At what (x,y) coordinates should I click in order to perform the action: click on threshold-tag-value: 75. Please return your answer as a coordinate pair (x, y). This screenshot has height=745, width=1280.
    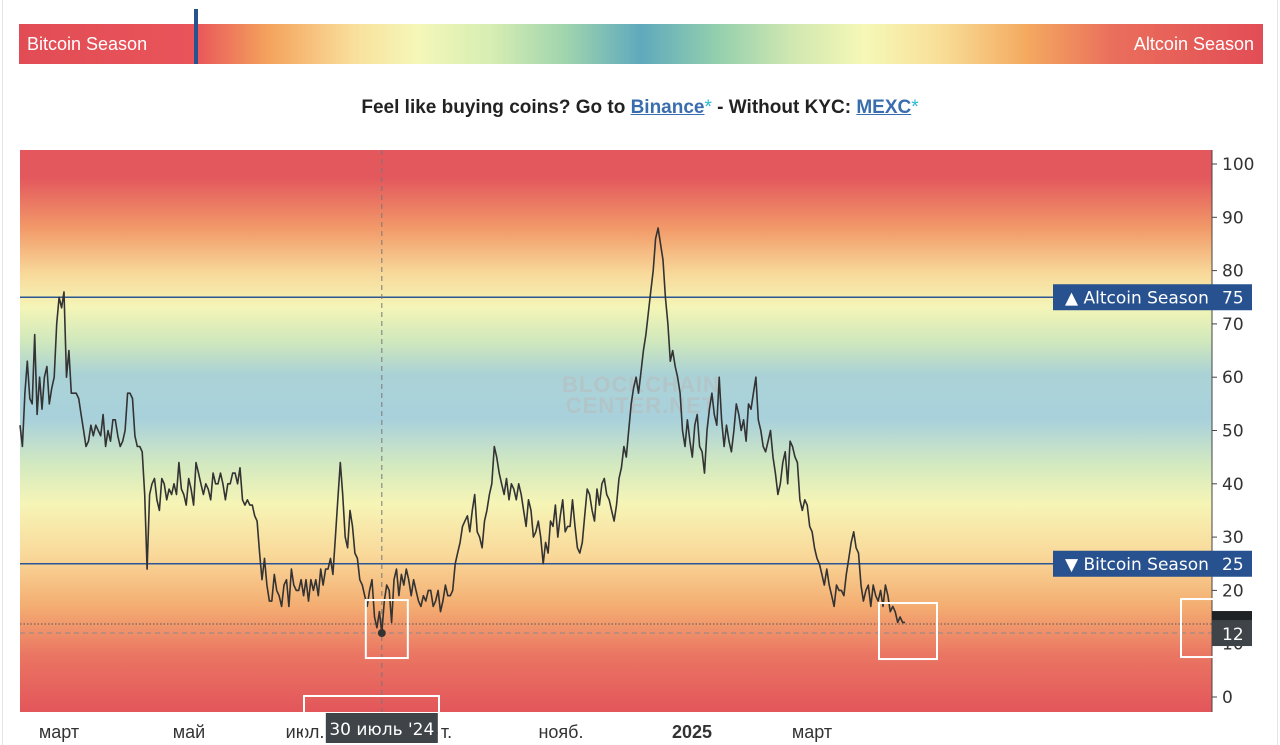
    Looking at the image, I should click on (1233, 298).